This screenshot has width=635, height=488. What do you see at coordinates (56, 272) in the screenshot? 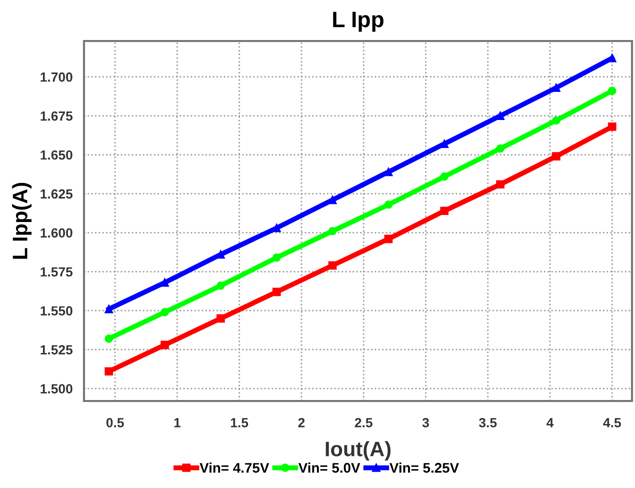
I see `y-tick-label: 1.575` at bounding box center [56, 272].